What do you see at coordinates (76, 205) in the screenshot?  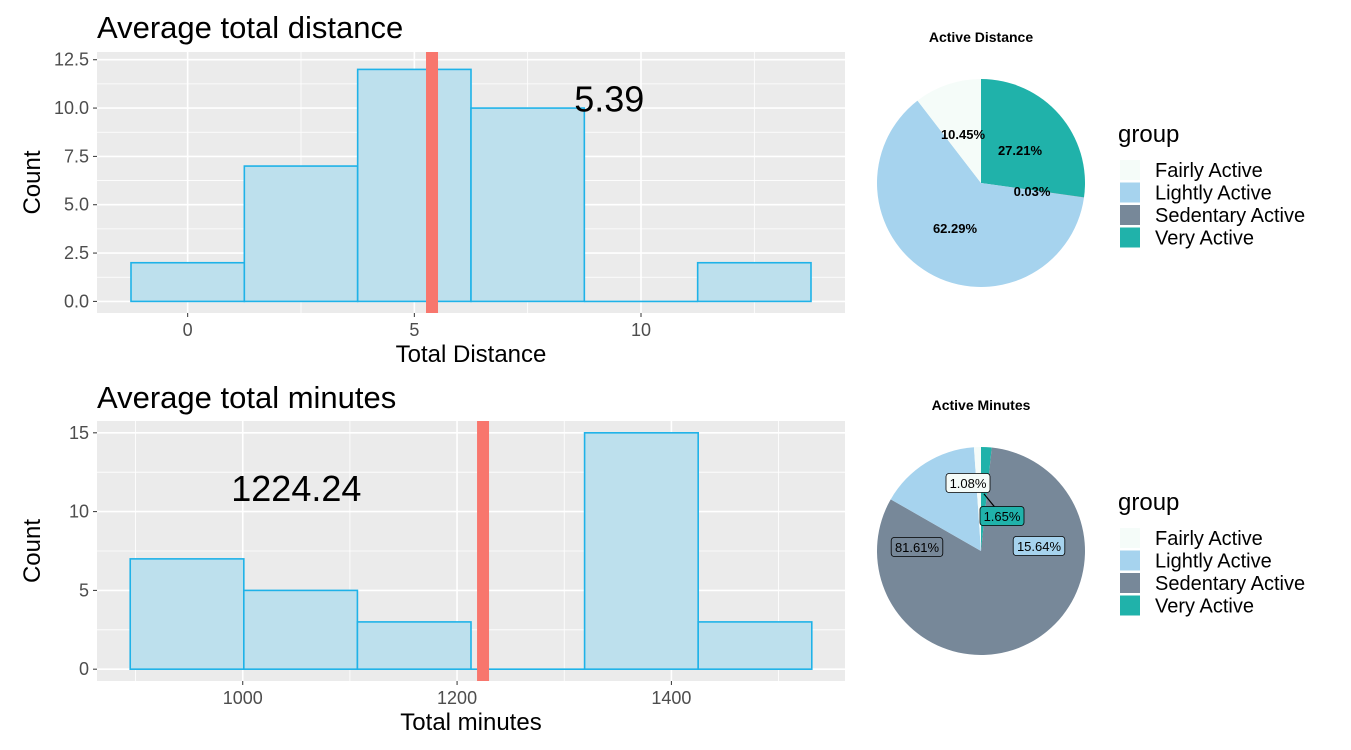 I see `y-tick-label: 5.0` at bounding box center [76, 205].